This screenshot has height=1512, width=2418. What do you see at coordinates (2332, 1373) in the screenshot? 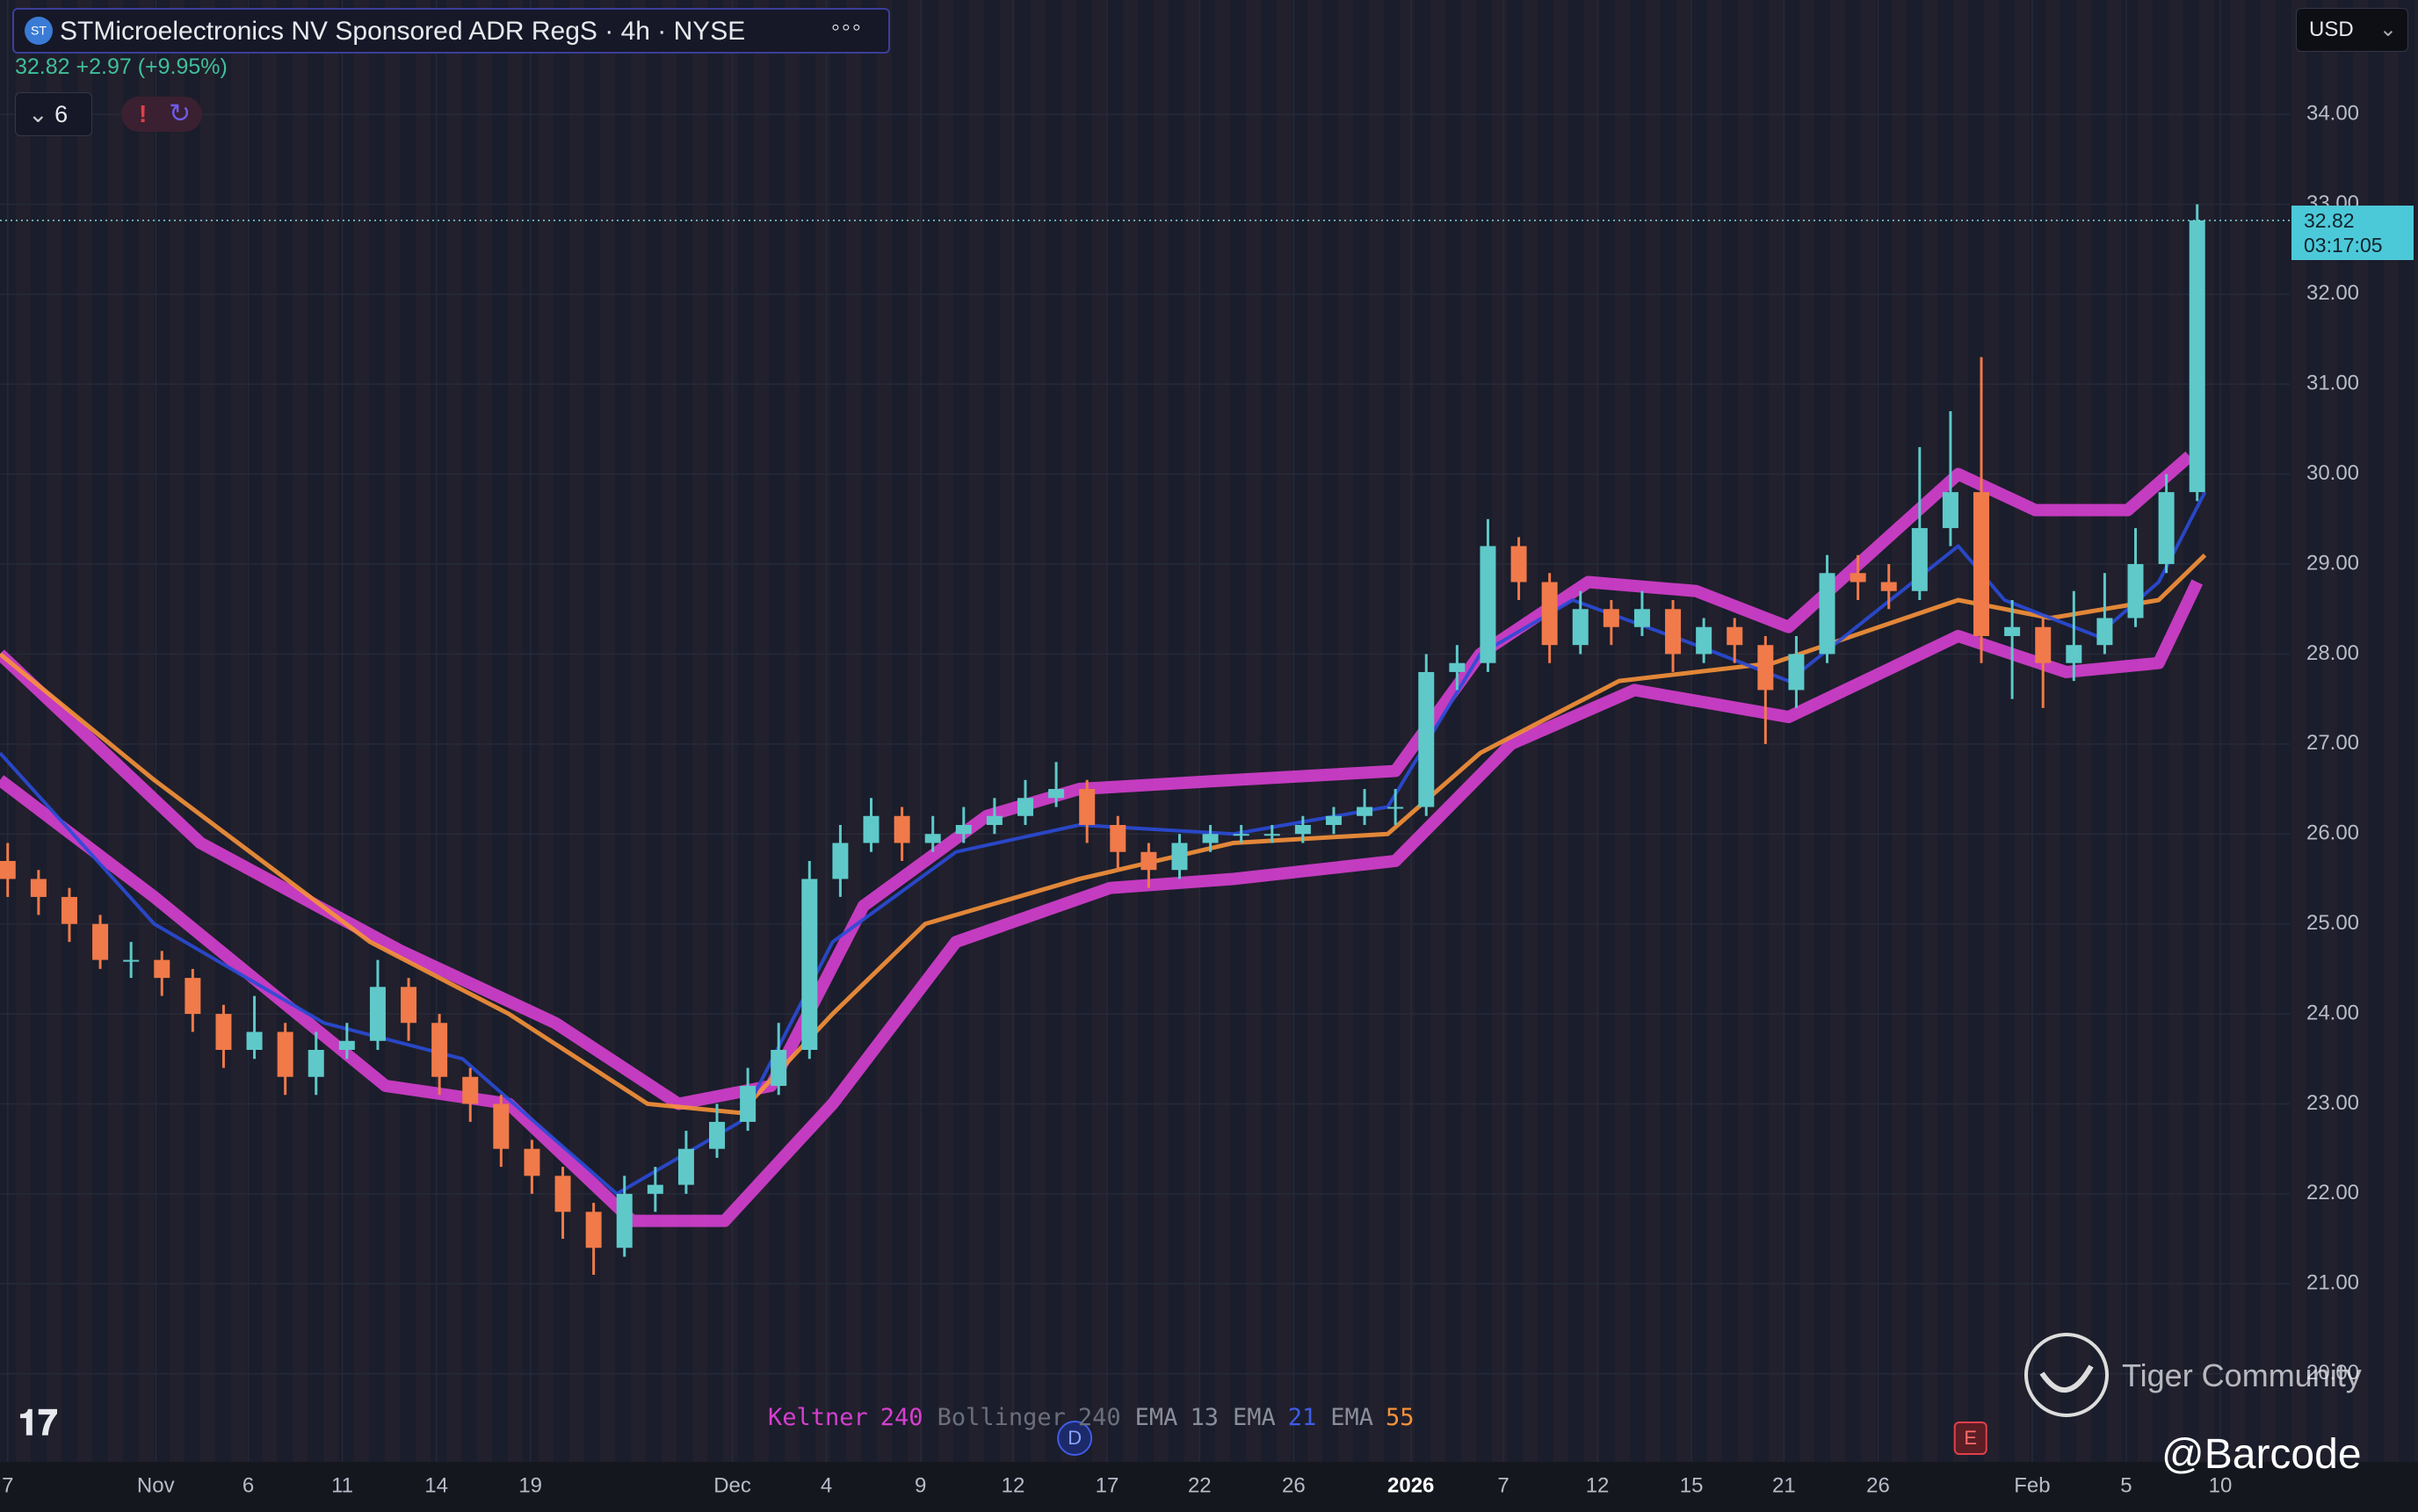
I see `y-tick-label: 20.00` at bounding box center [2332, 1373].